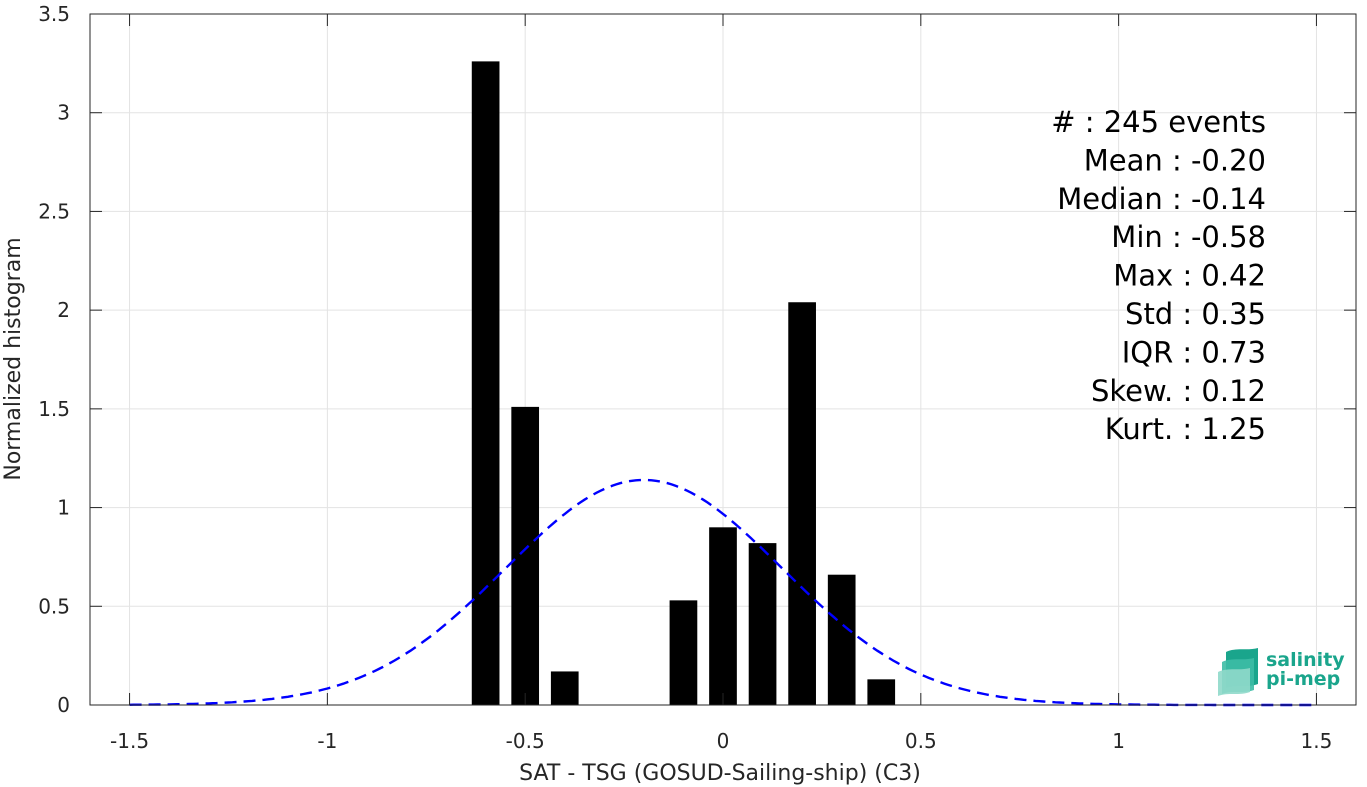 This screenshot has width=1367, height=787. I want to click on stat-line: Min : -0.58, so click(1188, 237).